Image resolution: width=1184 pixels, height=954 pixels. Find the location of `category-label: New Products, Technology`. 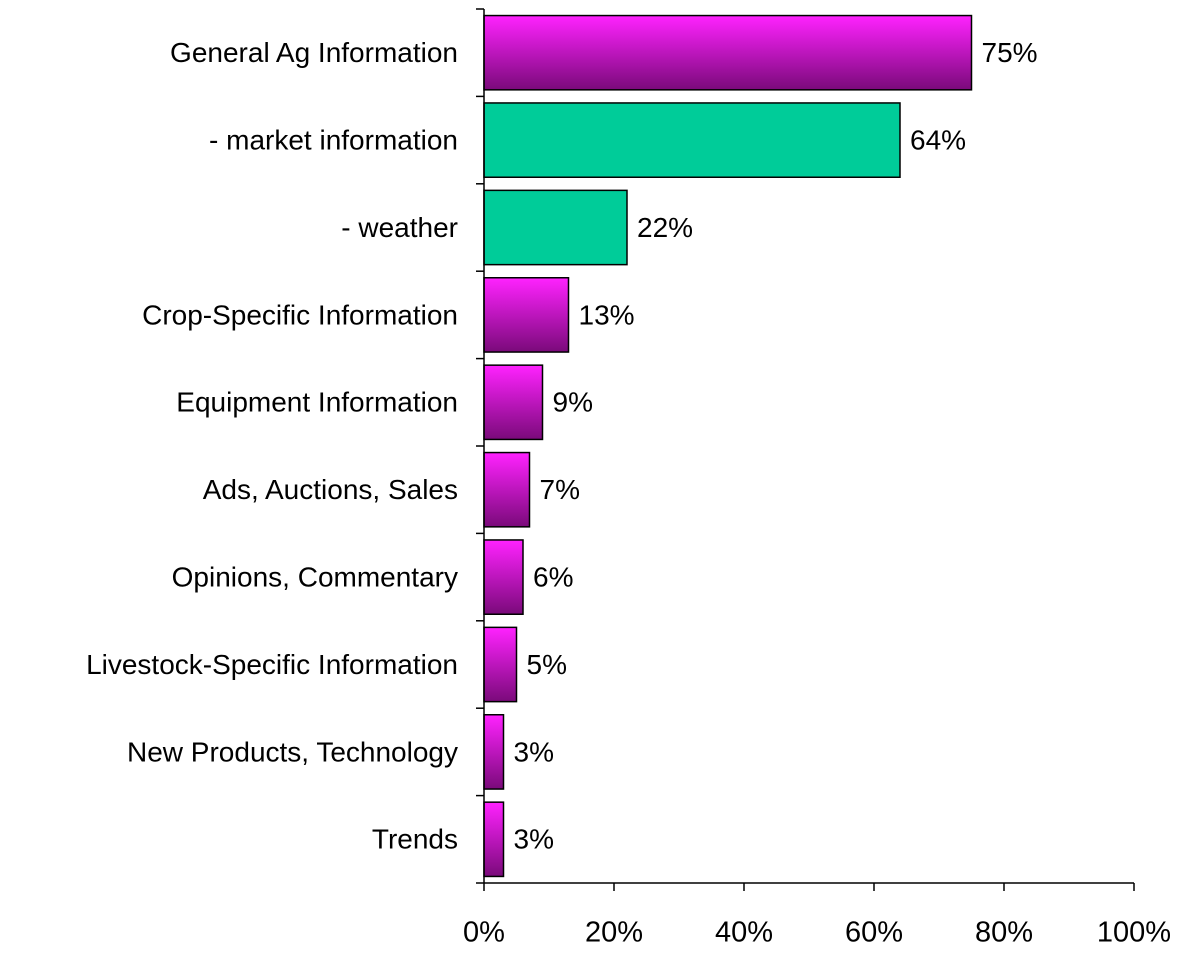

category-label: New Products, Technology is located at coordinates (292, 751).